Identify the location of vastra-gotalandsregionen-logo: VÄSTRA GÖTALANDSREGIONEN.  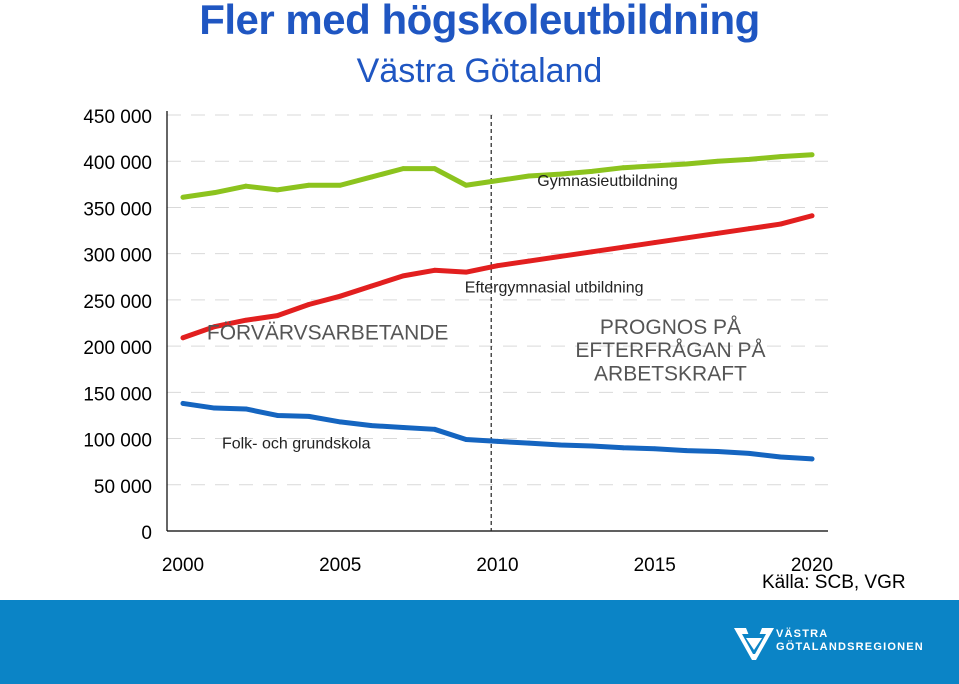
(832, 642).